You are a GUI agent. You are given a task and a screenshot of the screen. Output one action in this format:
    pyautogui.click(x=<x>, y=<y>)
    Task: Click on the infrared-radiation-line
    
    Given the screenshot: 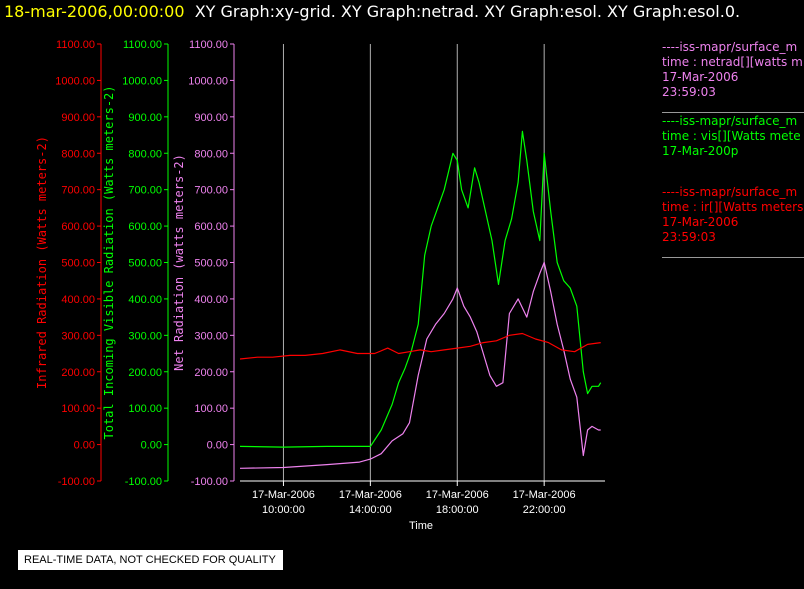 What is the action you would take?
    pyautogui.click(x=420, y=346)
    